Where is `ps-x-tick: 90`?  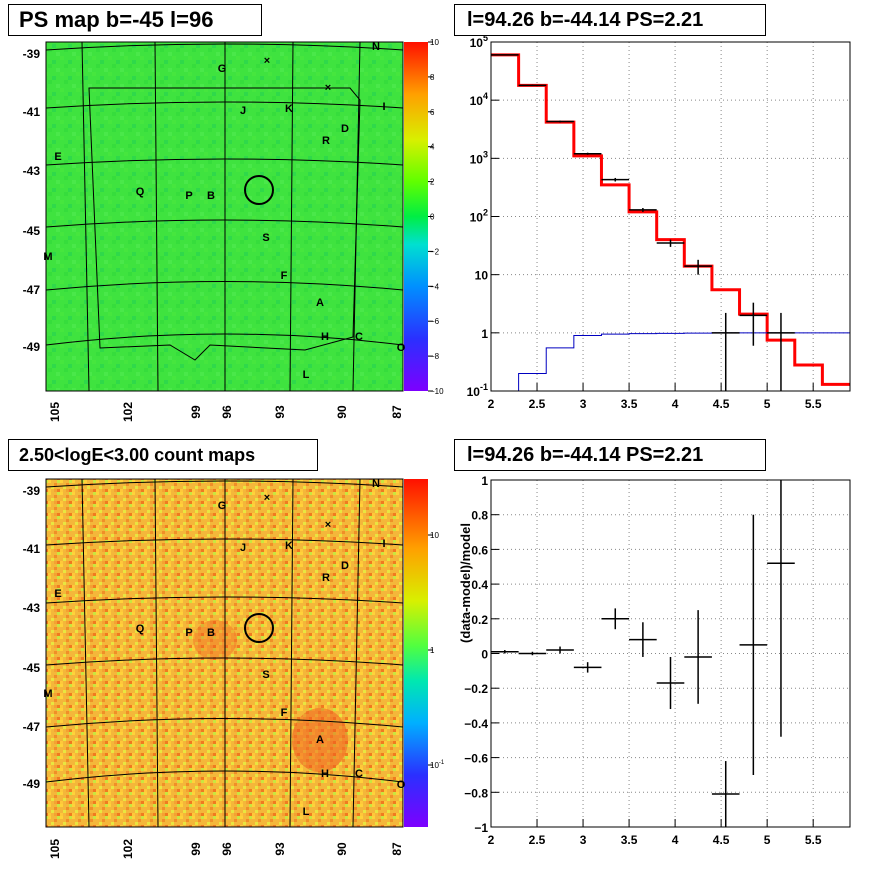 ps-x-tick: 90 is located at coordinates (342, 412).